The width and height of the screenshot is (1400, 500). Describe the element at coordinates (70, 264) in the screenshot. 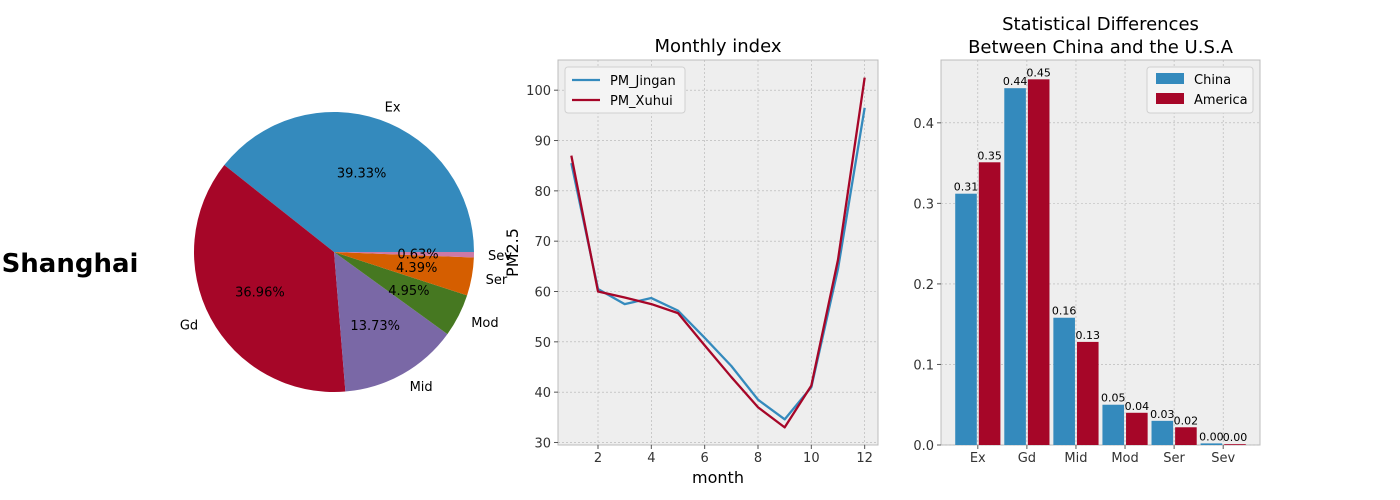

I see `side-title: Shanghai` at that location.